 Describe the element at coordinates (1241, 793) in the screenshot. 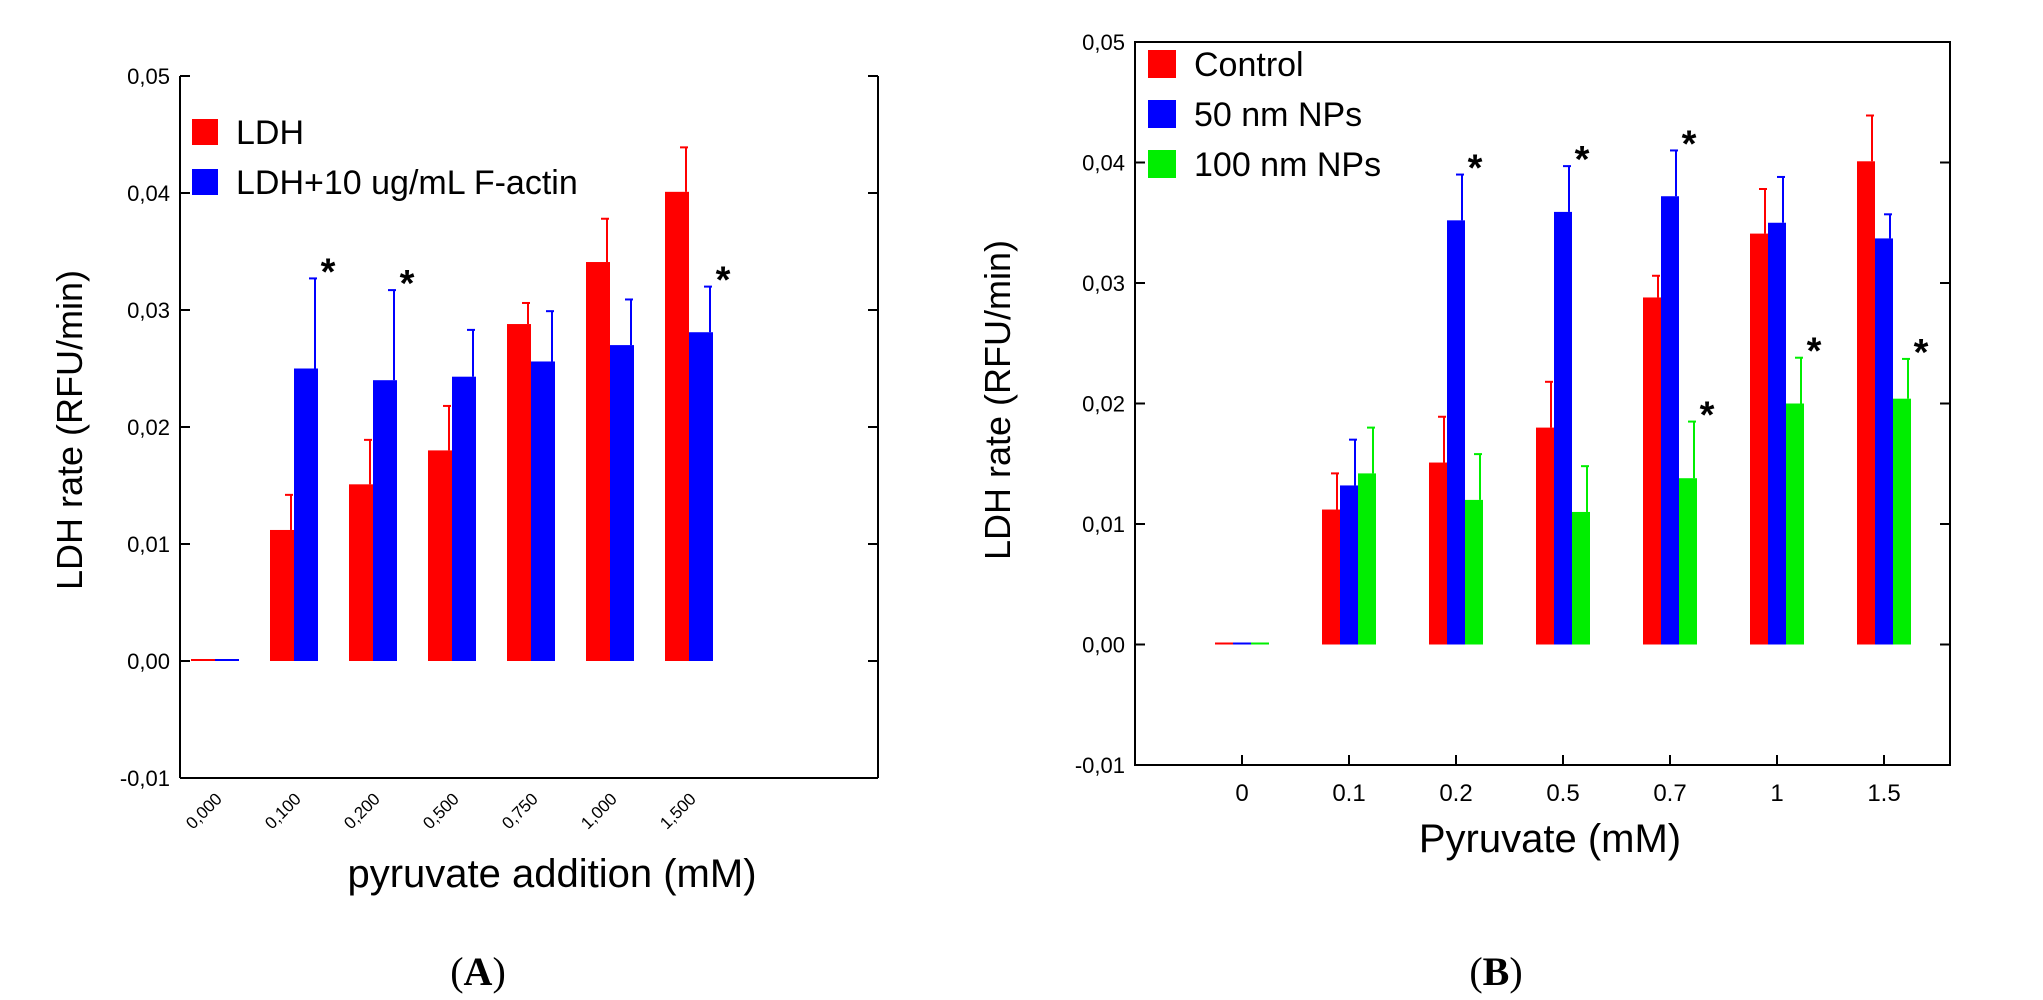

I see `x-tick-label: 0` at that location.